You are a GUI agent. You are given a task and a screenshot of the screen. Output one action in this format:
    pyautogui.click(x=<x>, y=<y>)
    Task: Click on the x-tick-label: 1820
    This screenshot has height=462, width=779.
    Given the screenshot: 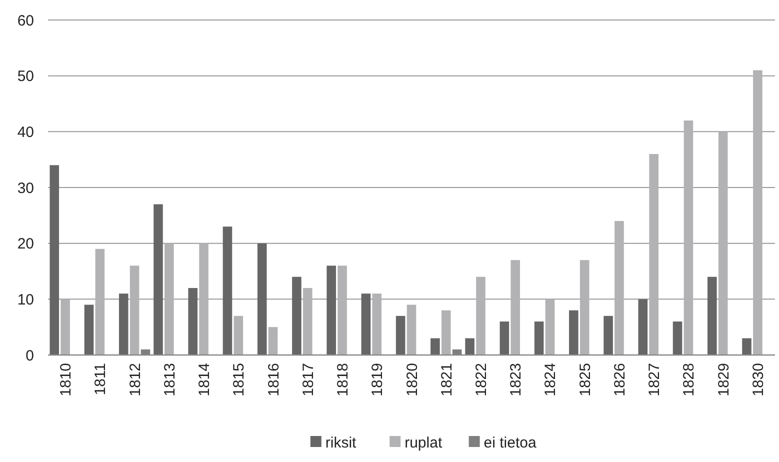 What is the action you would take?
    pyautogui.click(x=412, y=379)
    